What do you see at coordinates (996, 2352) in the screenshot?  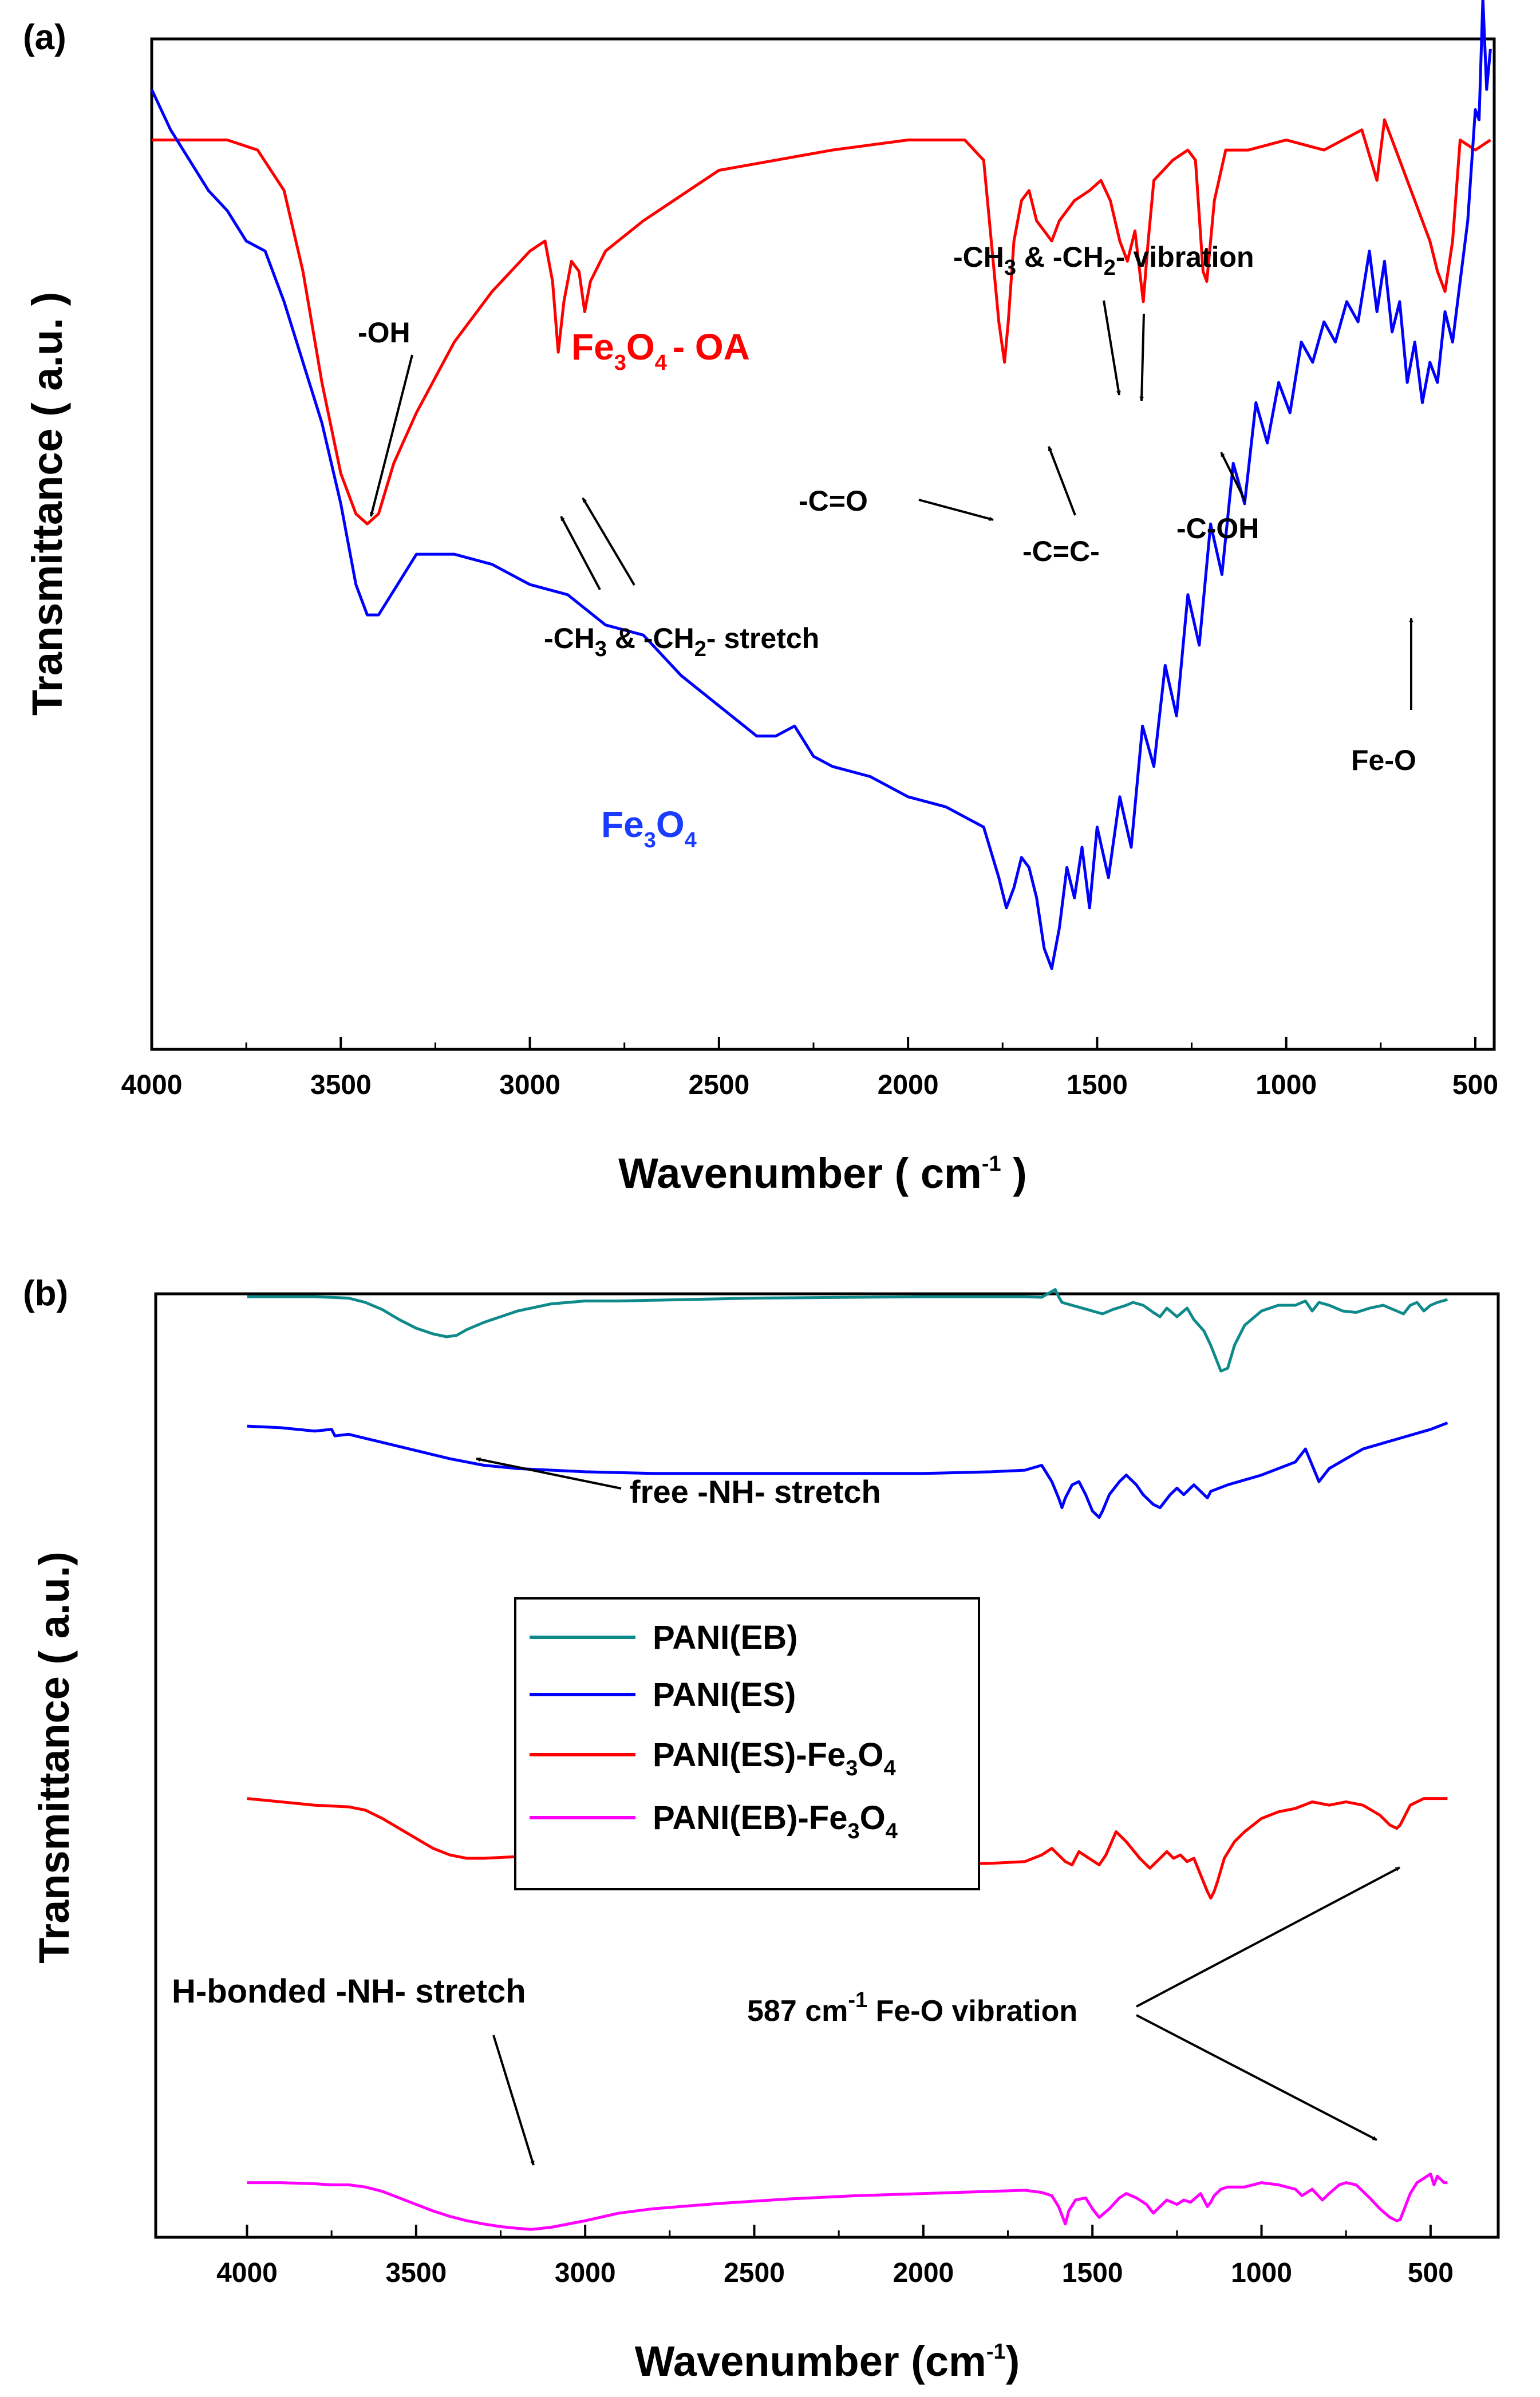 I see `panel-b-xlabel-sup: -1` at bounding box center [996, 2352].